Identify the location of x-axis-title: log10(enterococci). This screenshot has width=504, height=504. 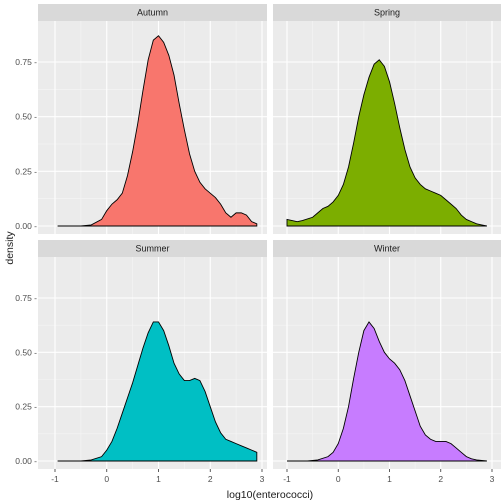
(270, 495).